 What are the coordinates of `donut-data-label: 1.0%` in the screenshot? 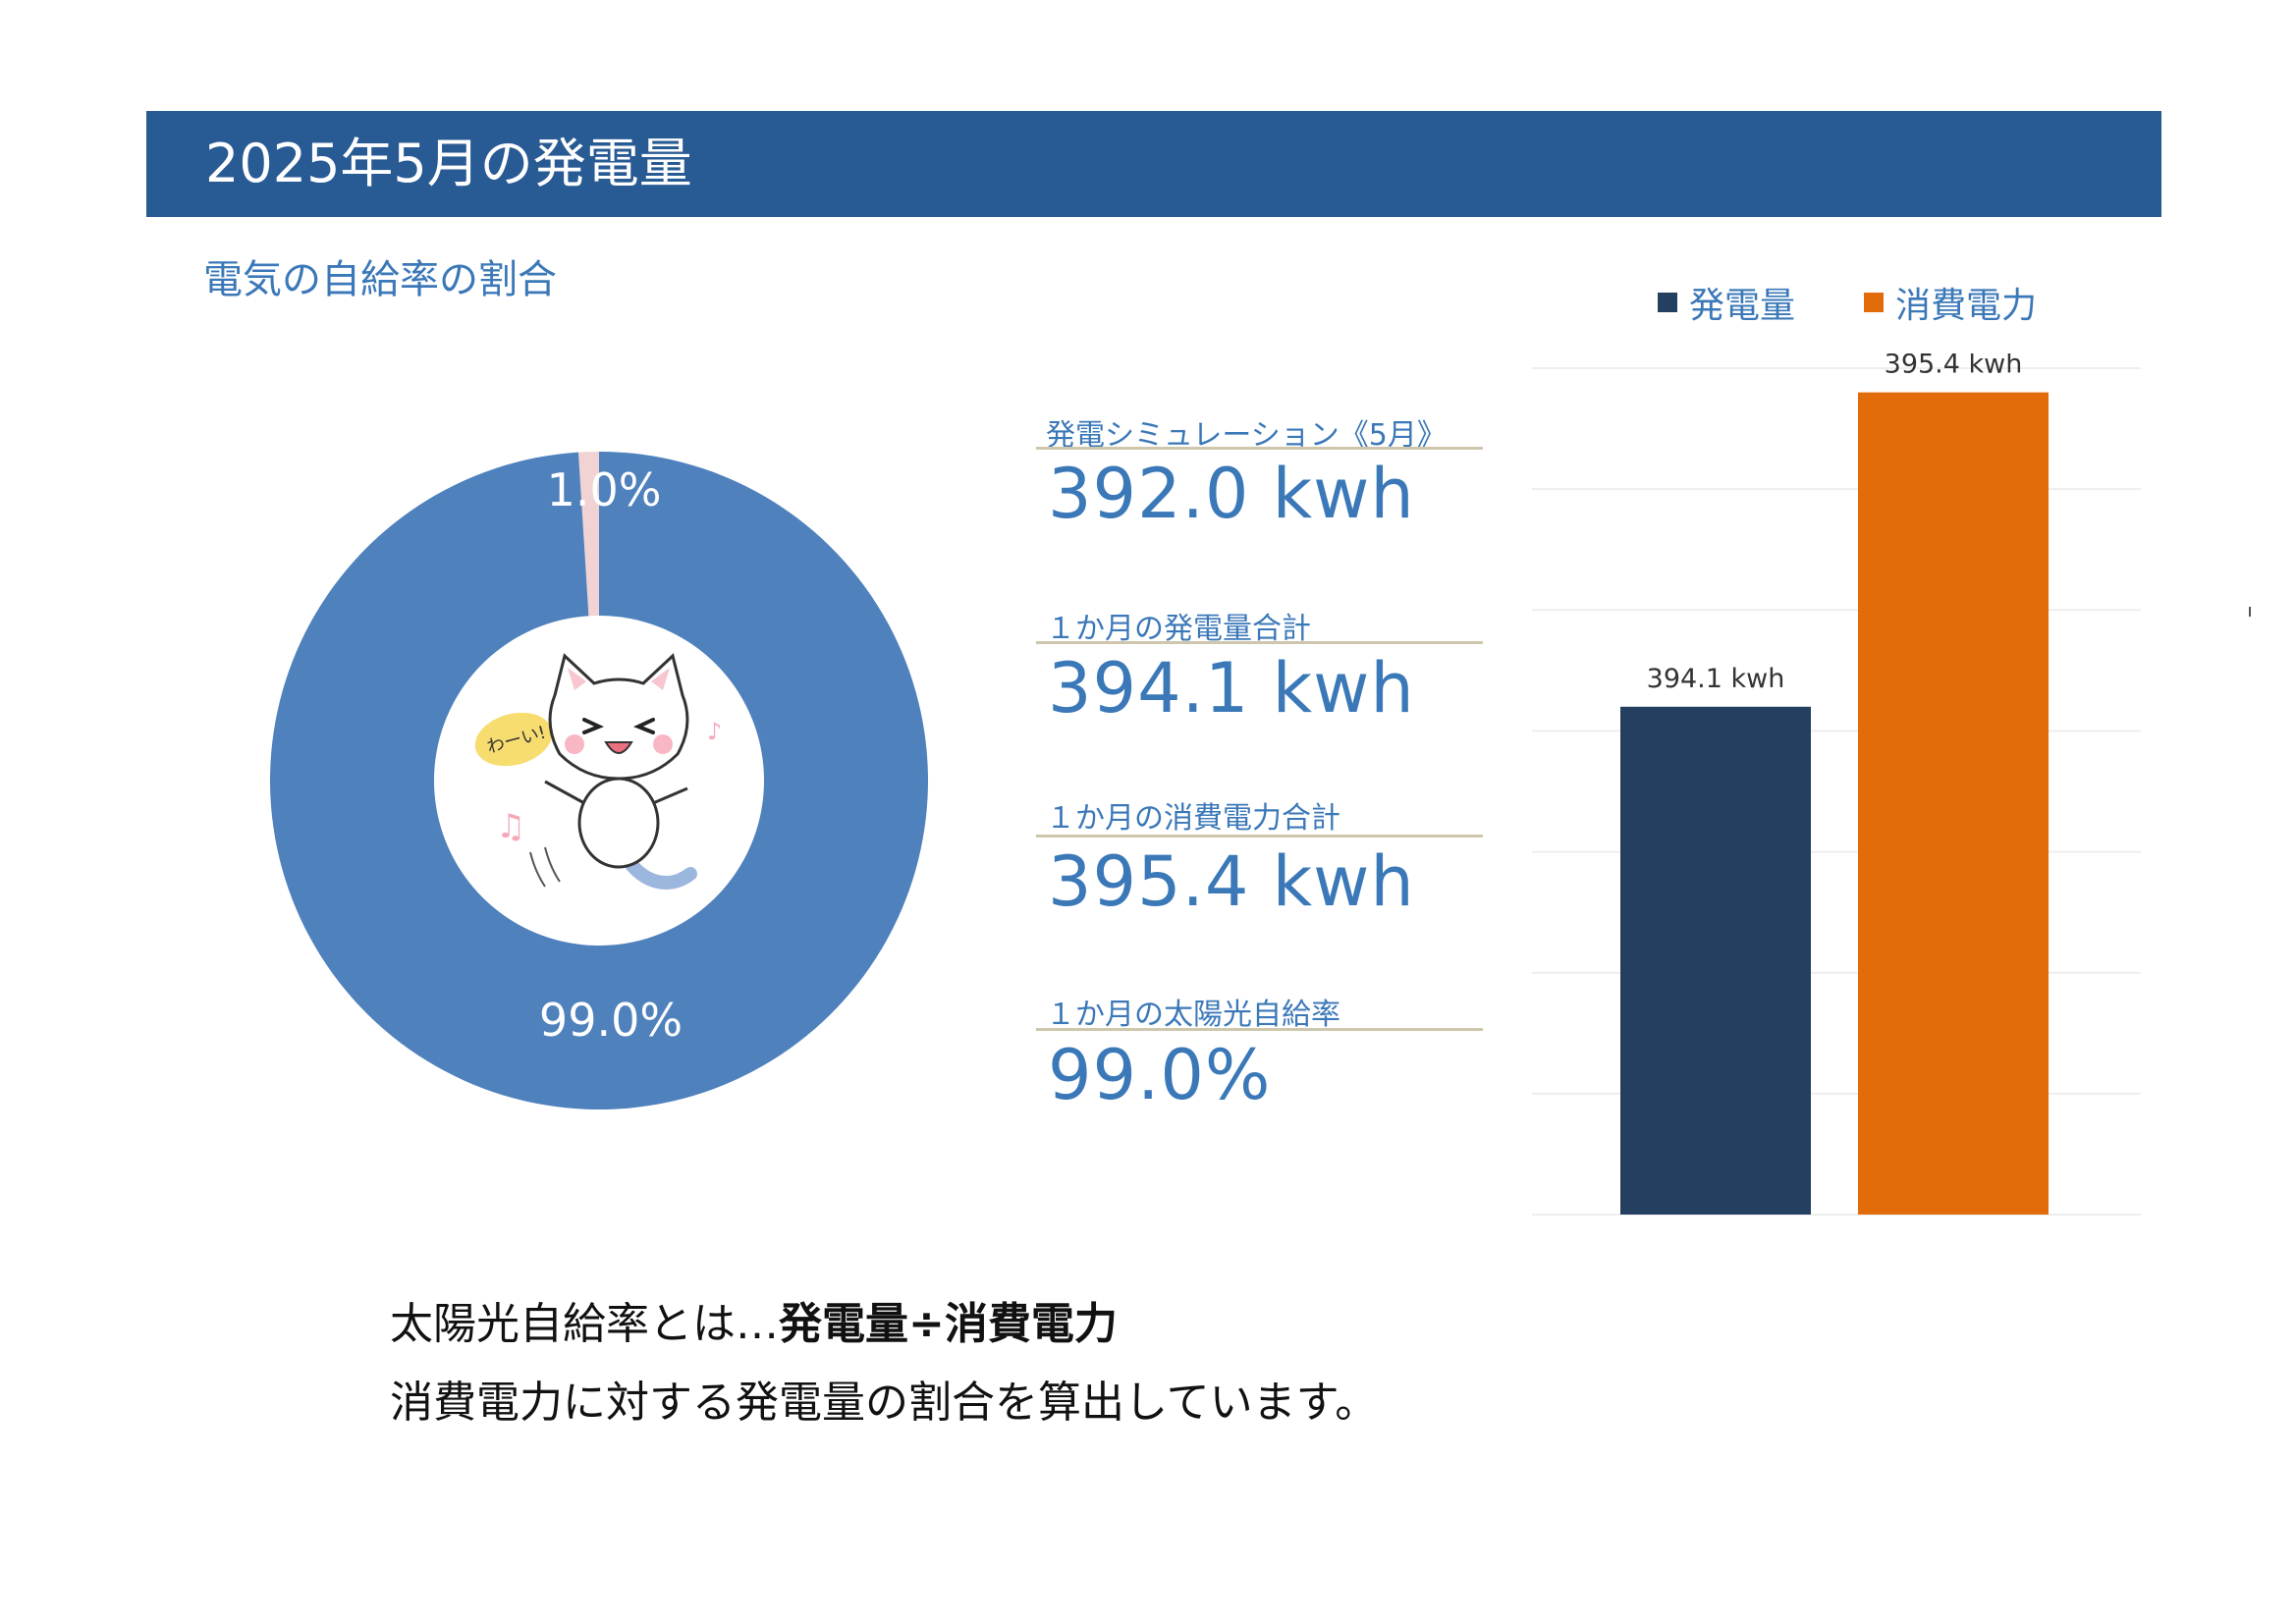 It's located at (604, 489).